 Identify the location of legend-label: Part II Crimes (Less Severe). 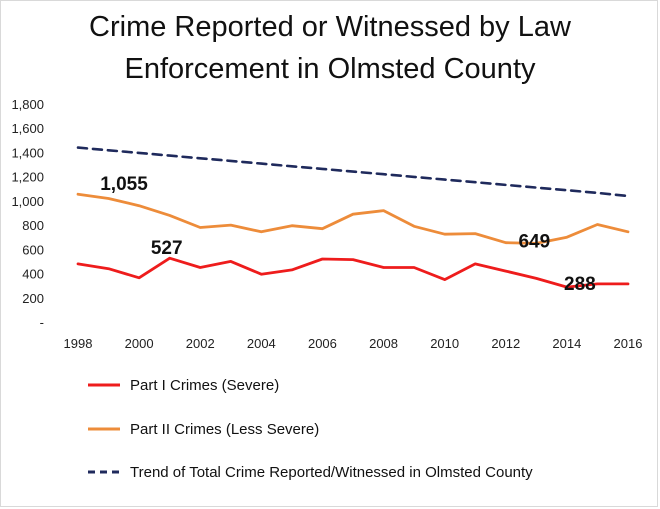
(224, 429).